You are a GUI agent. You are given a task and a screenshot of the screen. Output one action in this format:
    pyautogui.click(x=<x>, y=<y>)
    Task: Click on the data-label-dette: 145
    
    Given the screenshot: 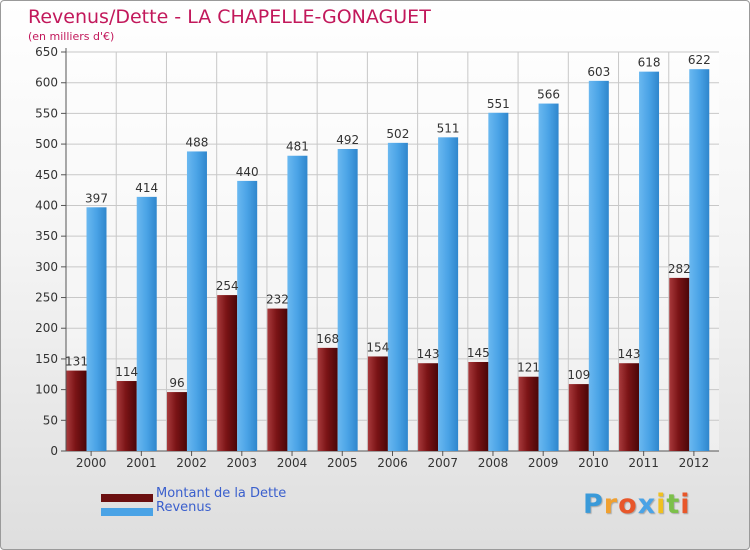 What is the action you would take?
    pyautogui.click(x=478, y=353)
    